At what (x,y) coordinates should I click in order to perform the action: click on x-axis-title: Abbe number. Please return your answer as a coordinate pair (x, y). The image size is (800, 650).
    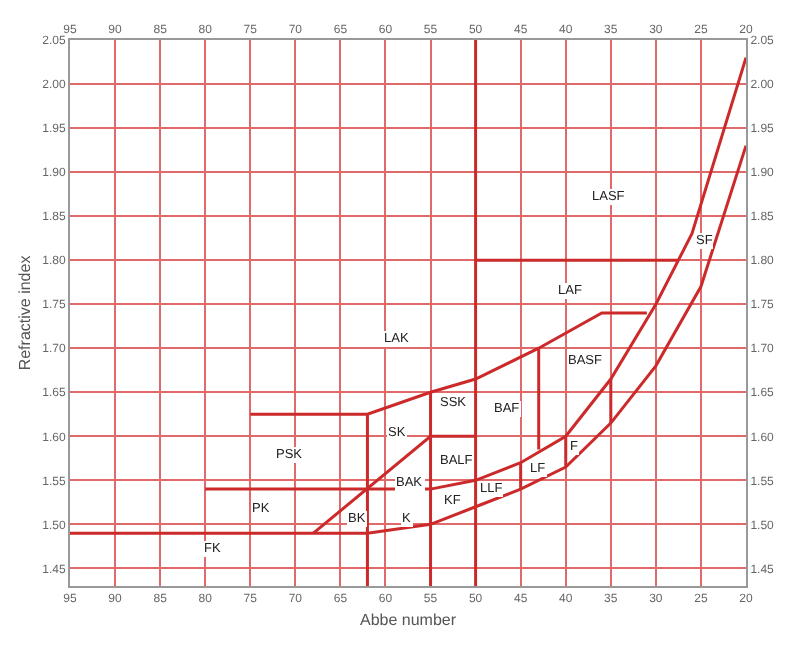
    Looking at the image, I should click on (408, 619).